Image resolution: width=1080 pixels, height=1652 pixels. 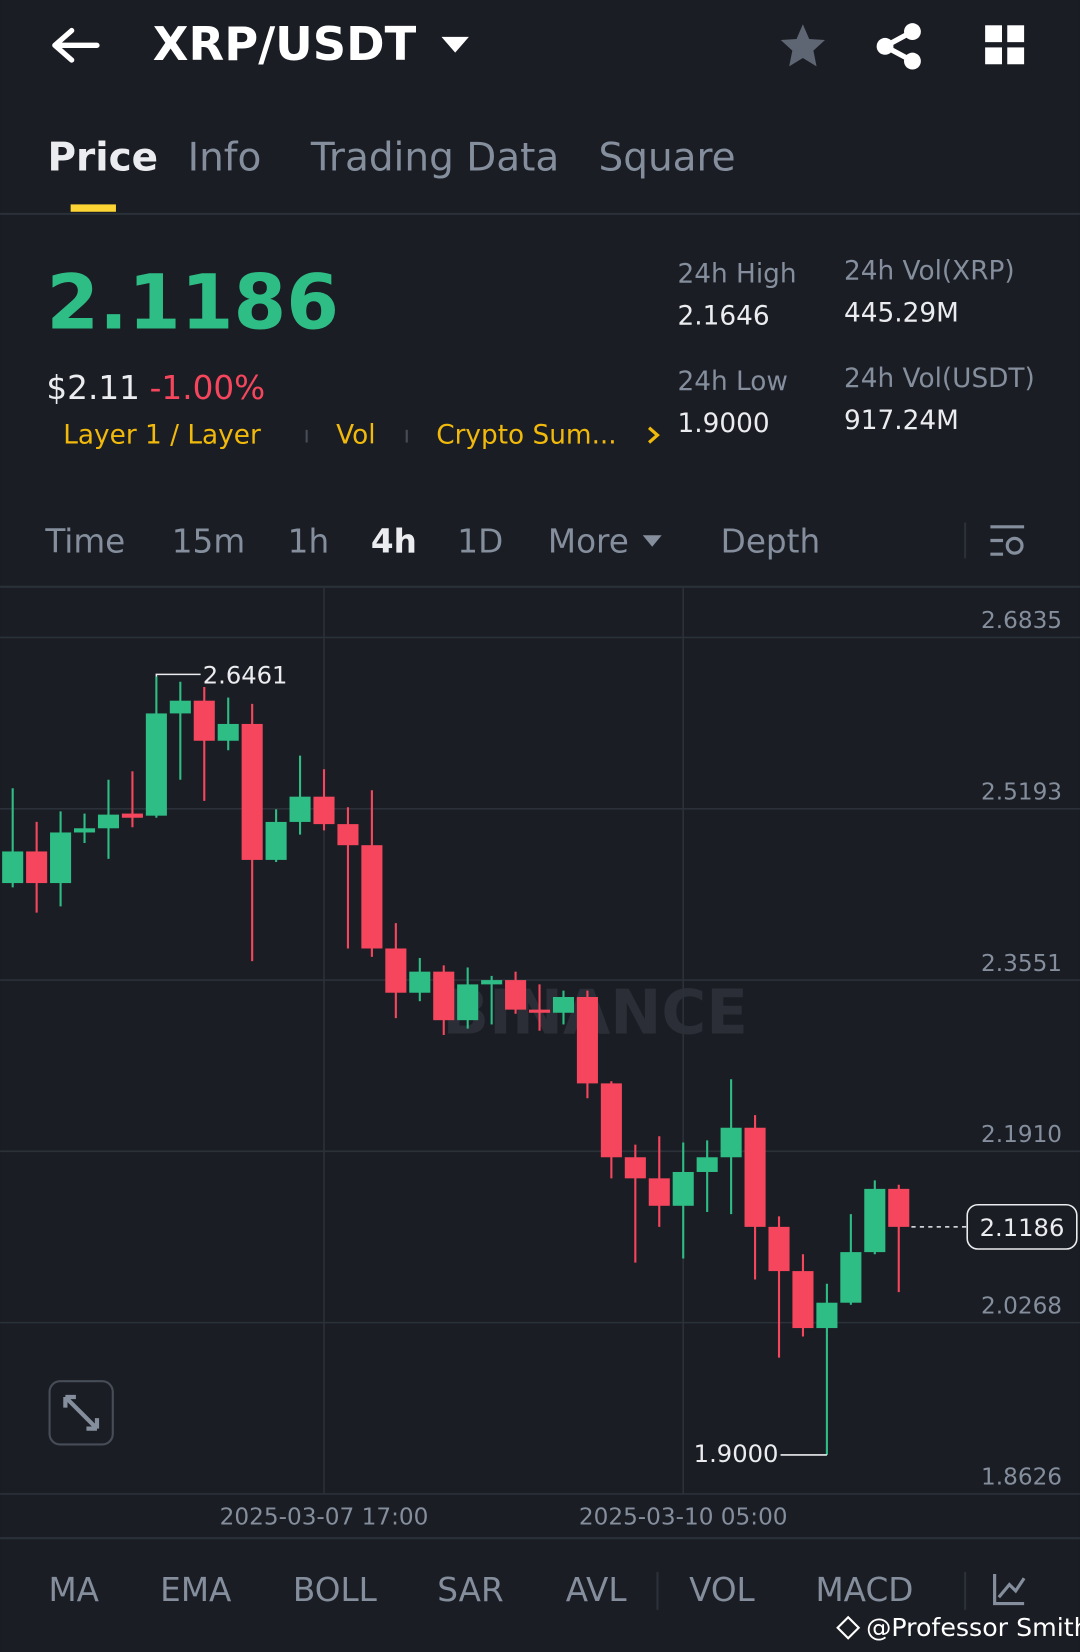 I want to click on y-tick-label: 2.6835, so click(x=1021, y=620).